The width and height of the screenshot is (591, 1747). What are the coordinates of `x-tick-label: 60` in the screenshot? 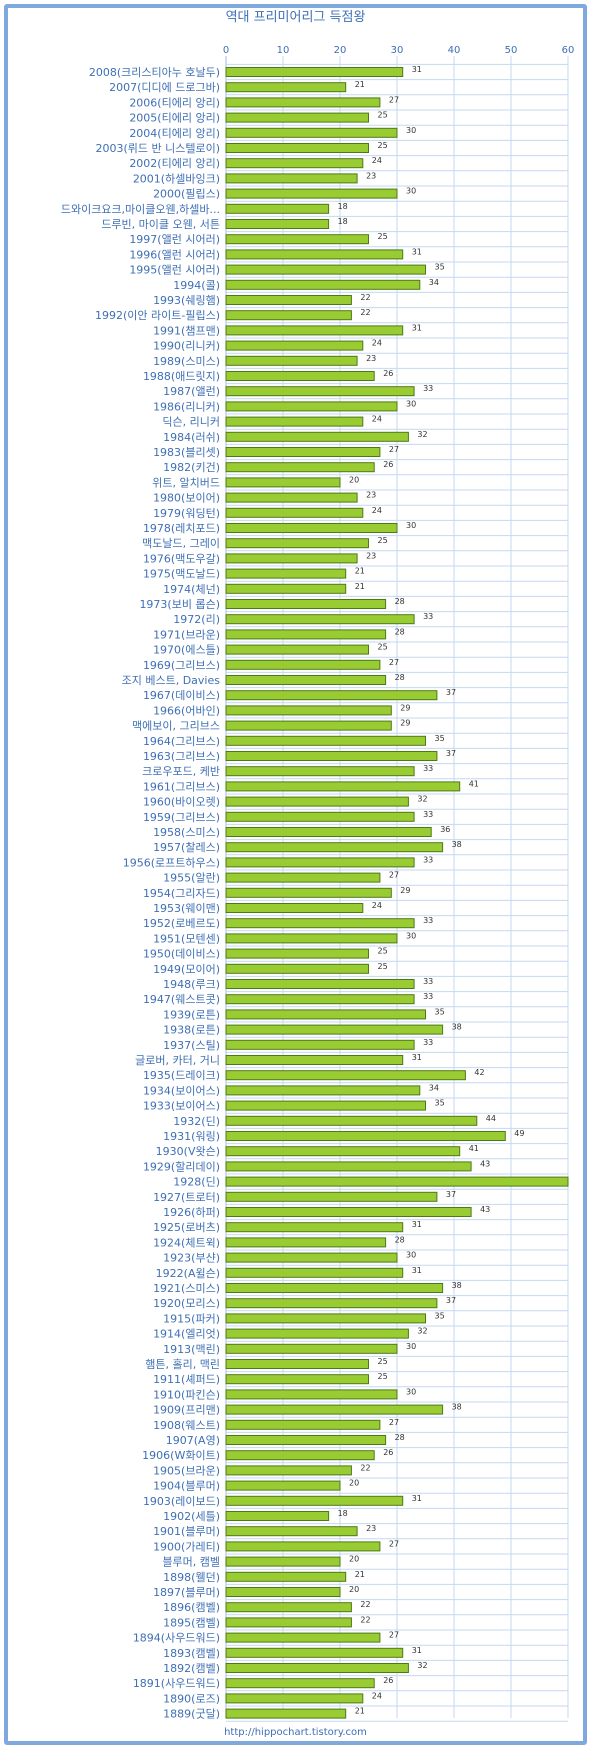 It's located at (568, 50).